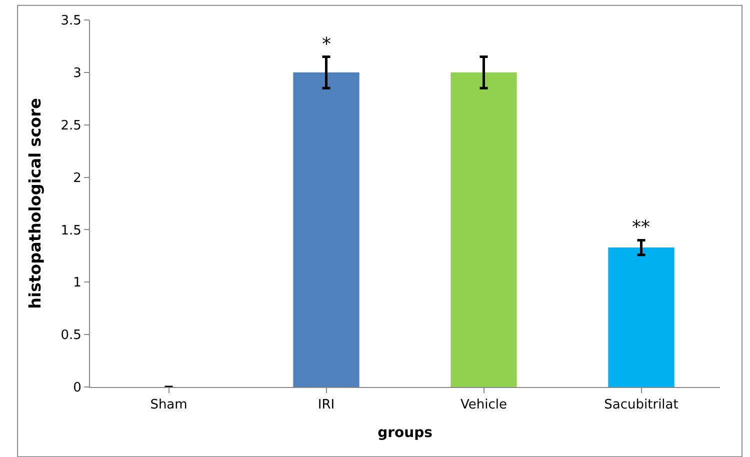 This screenshot has width=750, height=457. What do you see at coordinates (77, 73) in the screenshot?
I see `y-tick-label: 3` at bounding box center [77, 73].